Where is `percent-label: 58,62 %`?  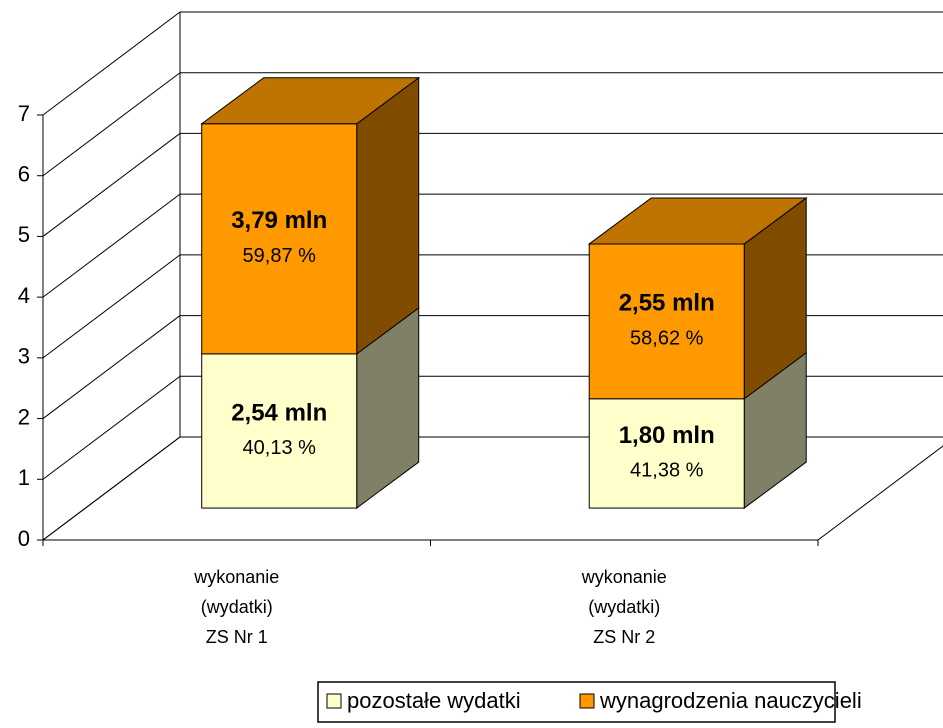
percent-label: 58,62 % is located at coordinates (667, 339).